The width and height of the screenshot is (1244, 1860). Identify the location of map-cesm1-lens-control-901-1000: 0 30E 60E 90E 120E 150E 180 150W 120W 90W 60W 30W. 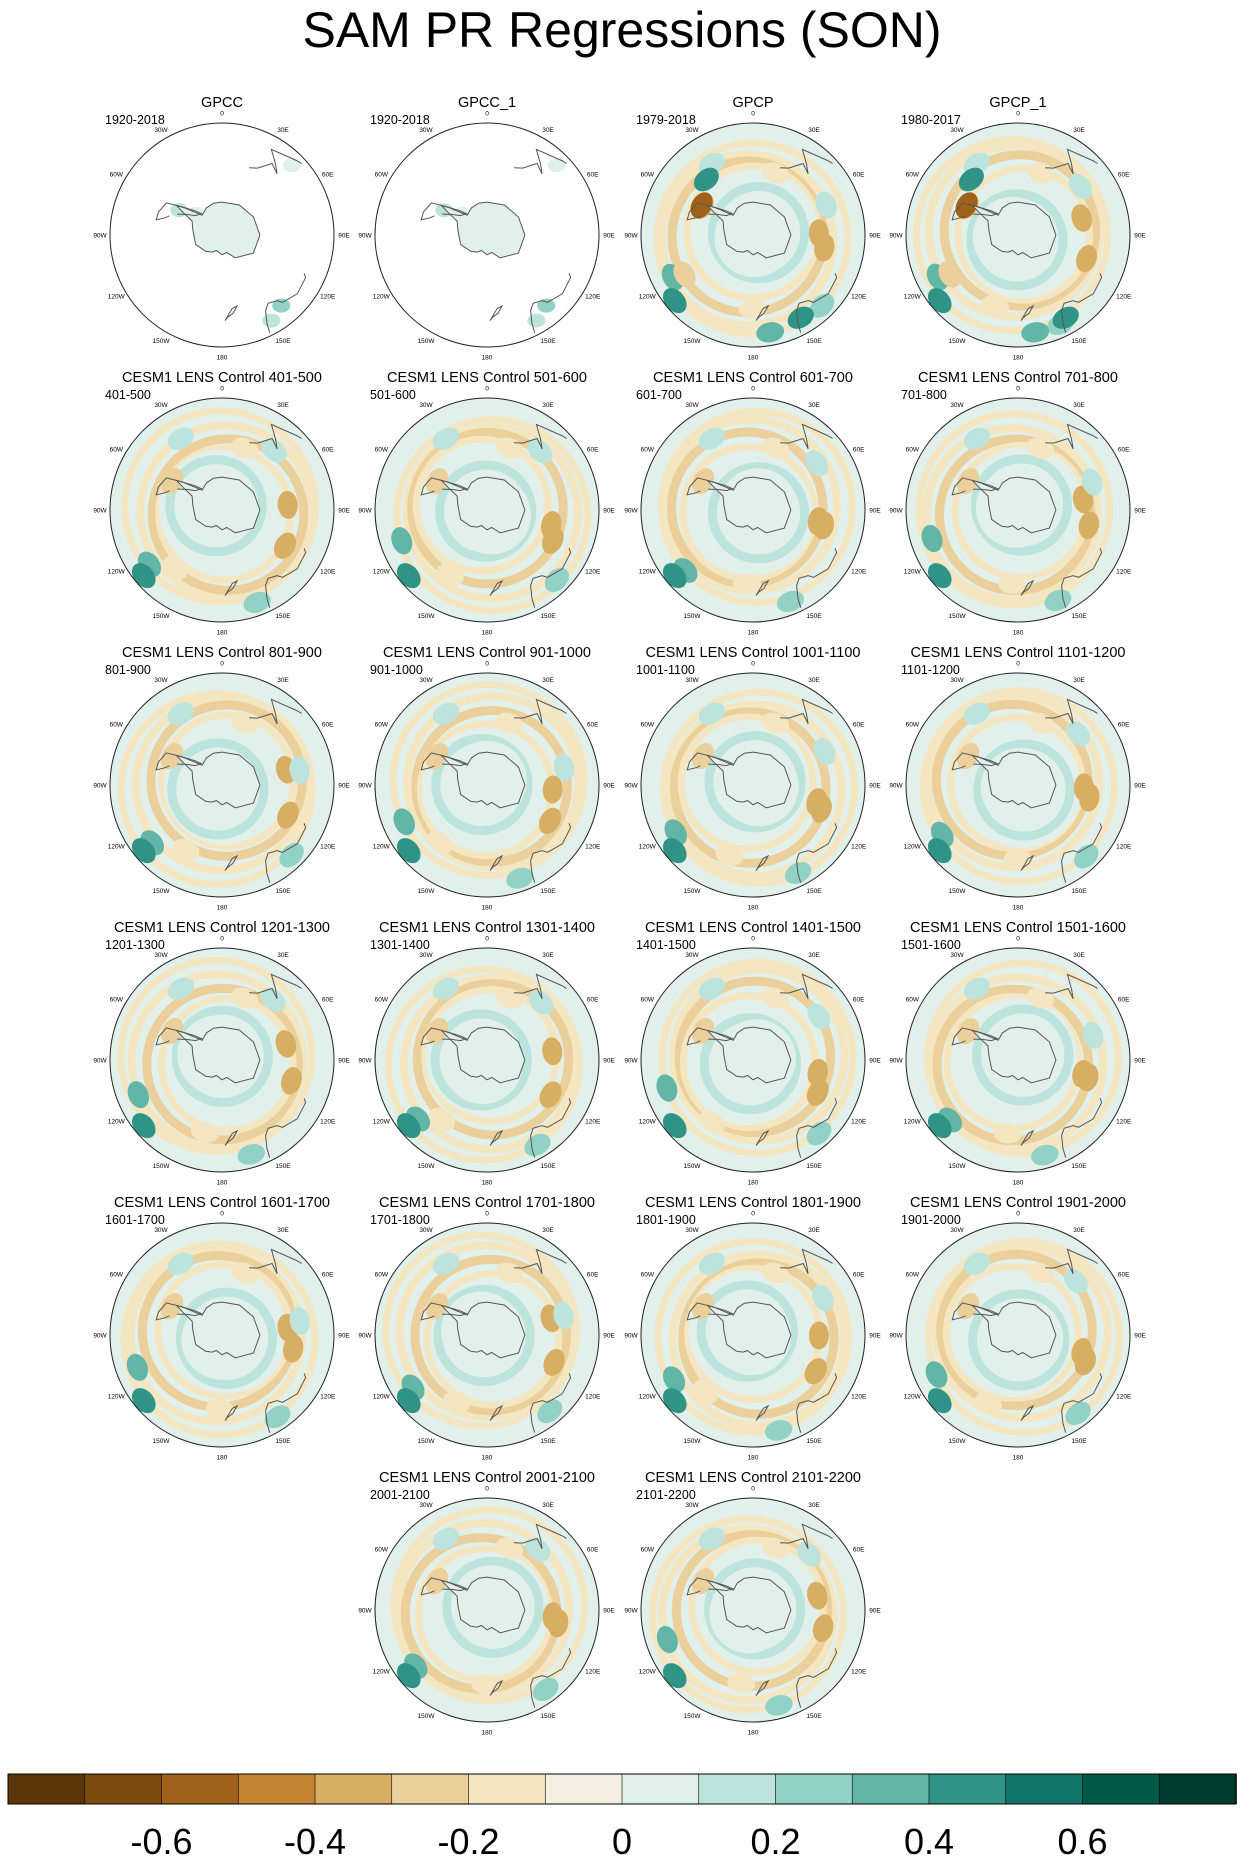
(486, 786).